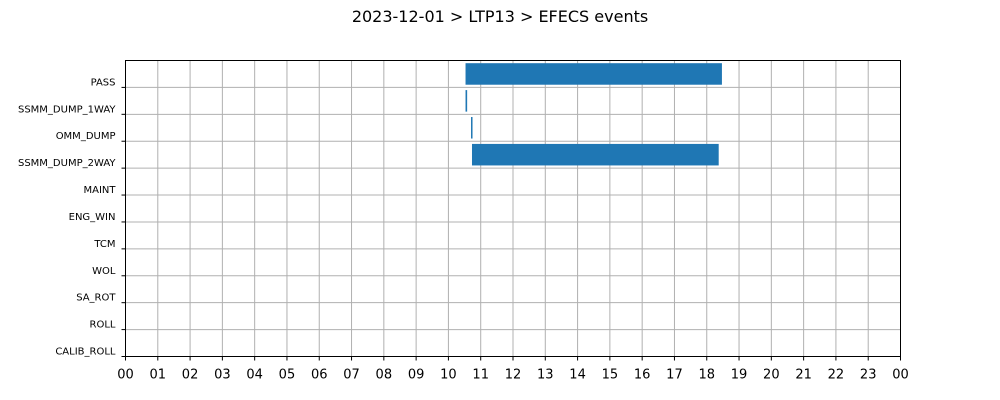  I want to click on y-tick-label: TCM, so click(104, 244).